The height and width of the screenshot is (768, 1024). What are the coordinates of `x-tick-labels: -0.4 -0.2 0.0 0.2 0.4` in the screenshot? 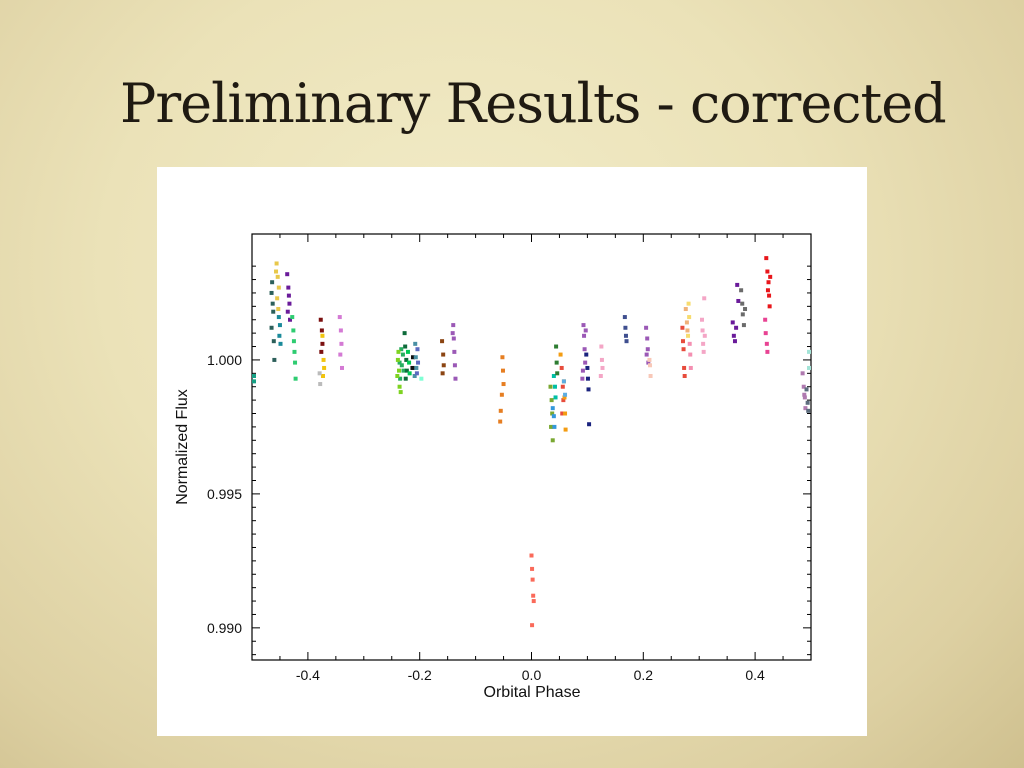 It's located at (530, 675).